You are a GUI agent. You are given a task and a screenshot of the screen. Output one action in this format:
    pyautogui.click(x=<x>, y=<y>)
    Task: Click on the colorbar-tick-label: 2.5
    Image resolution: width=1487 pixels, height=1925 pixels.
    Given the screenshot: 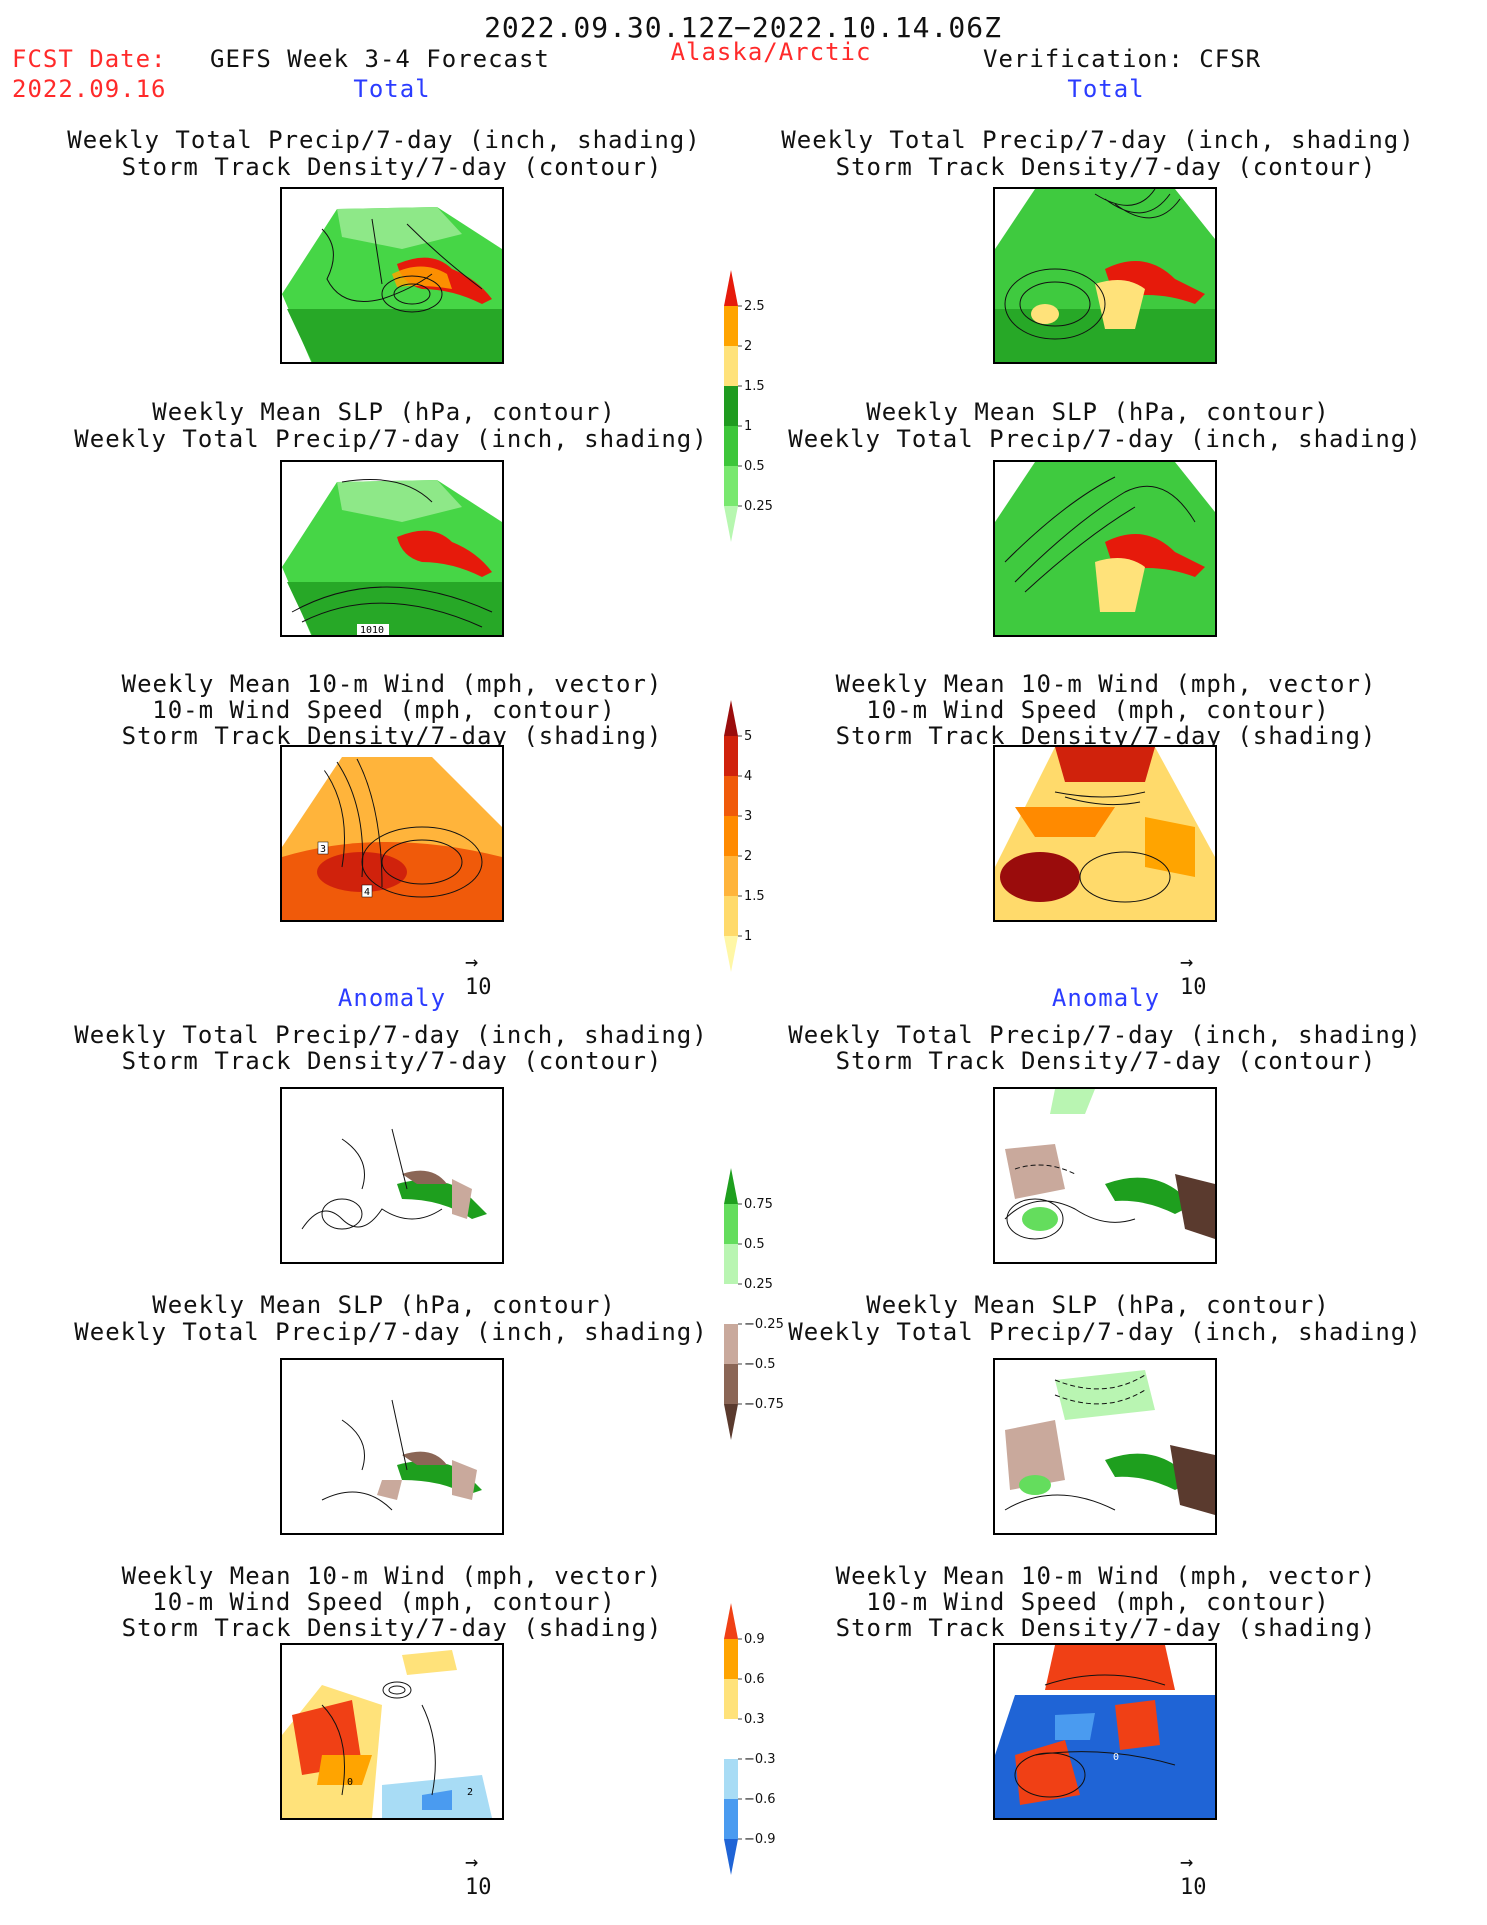 What is the action you would take?
    pyautogui.click(x=754, y=306)
    